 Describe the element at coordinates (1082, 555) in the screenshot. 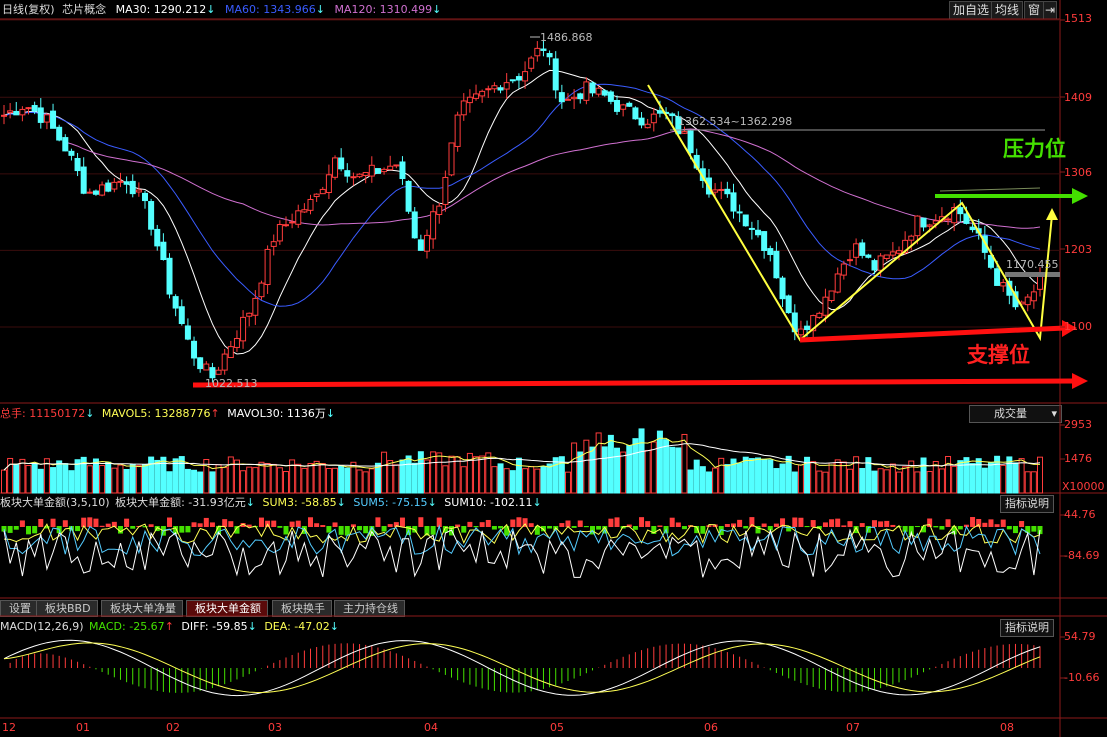

I see `bigorder-tick: -84.69` at that location.